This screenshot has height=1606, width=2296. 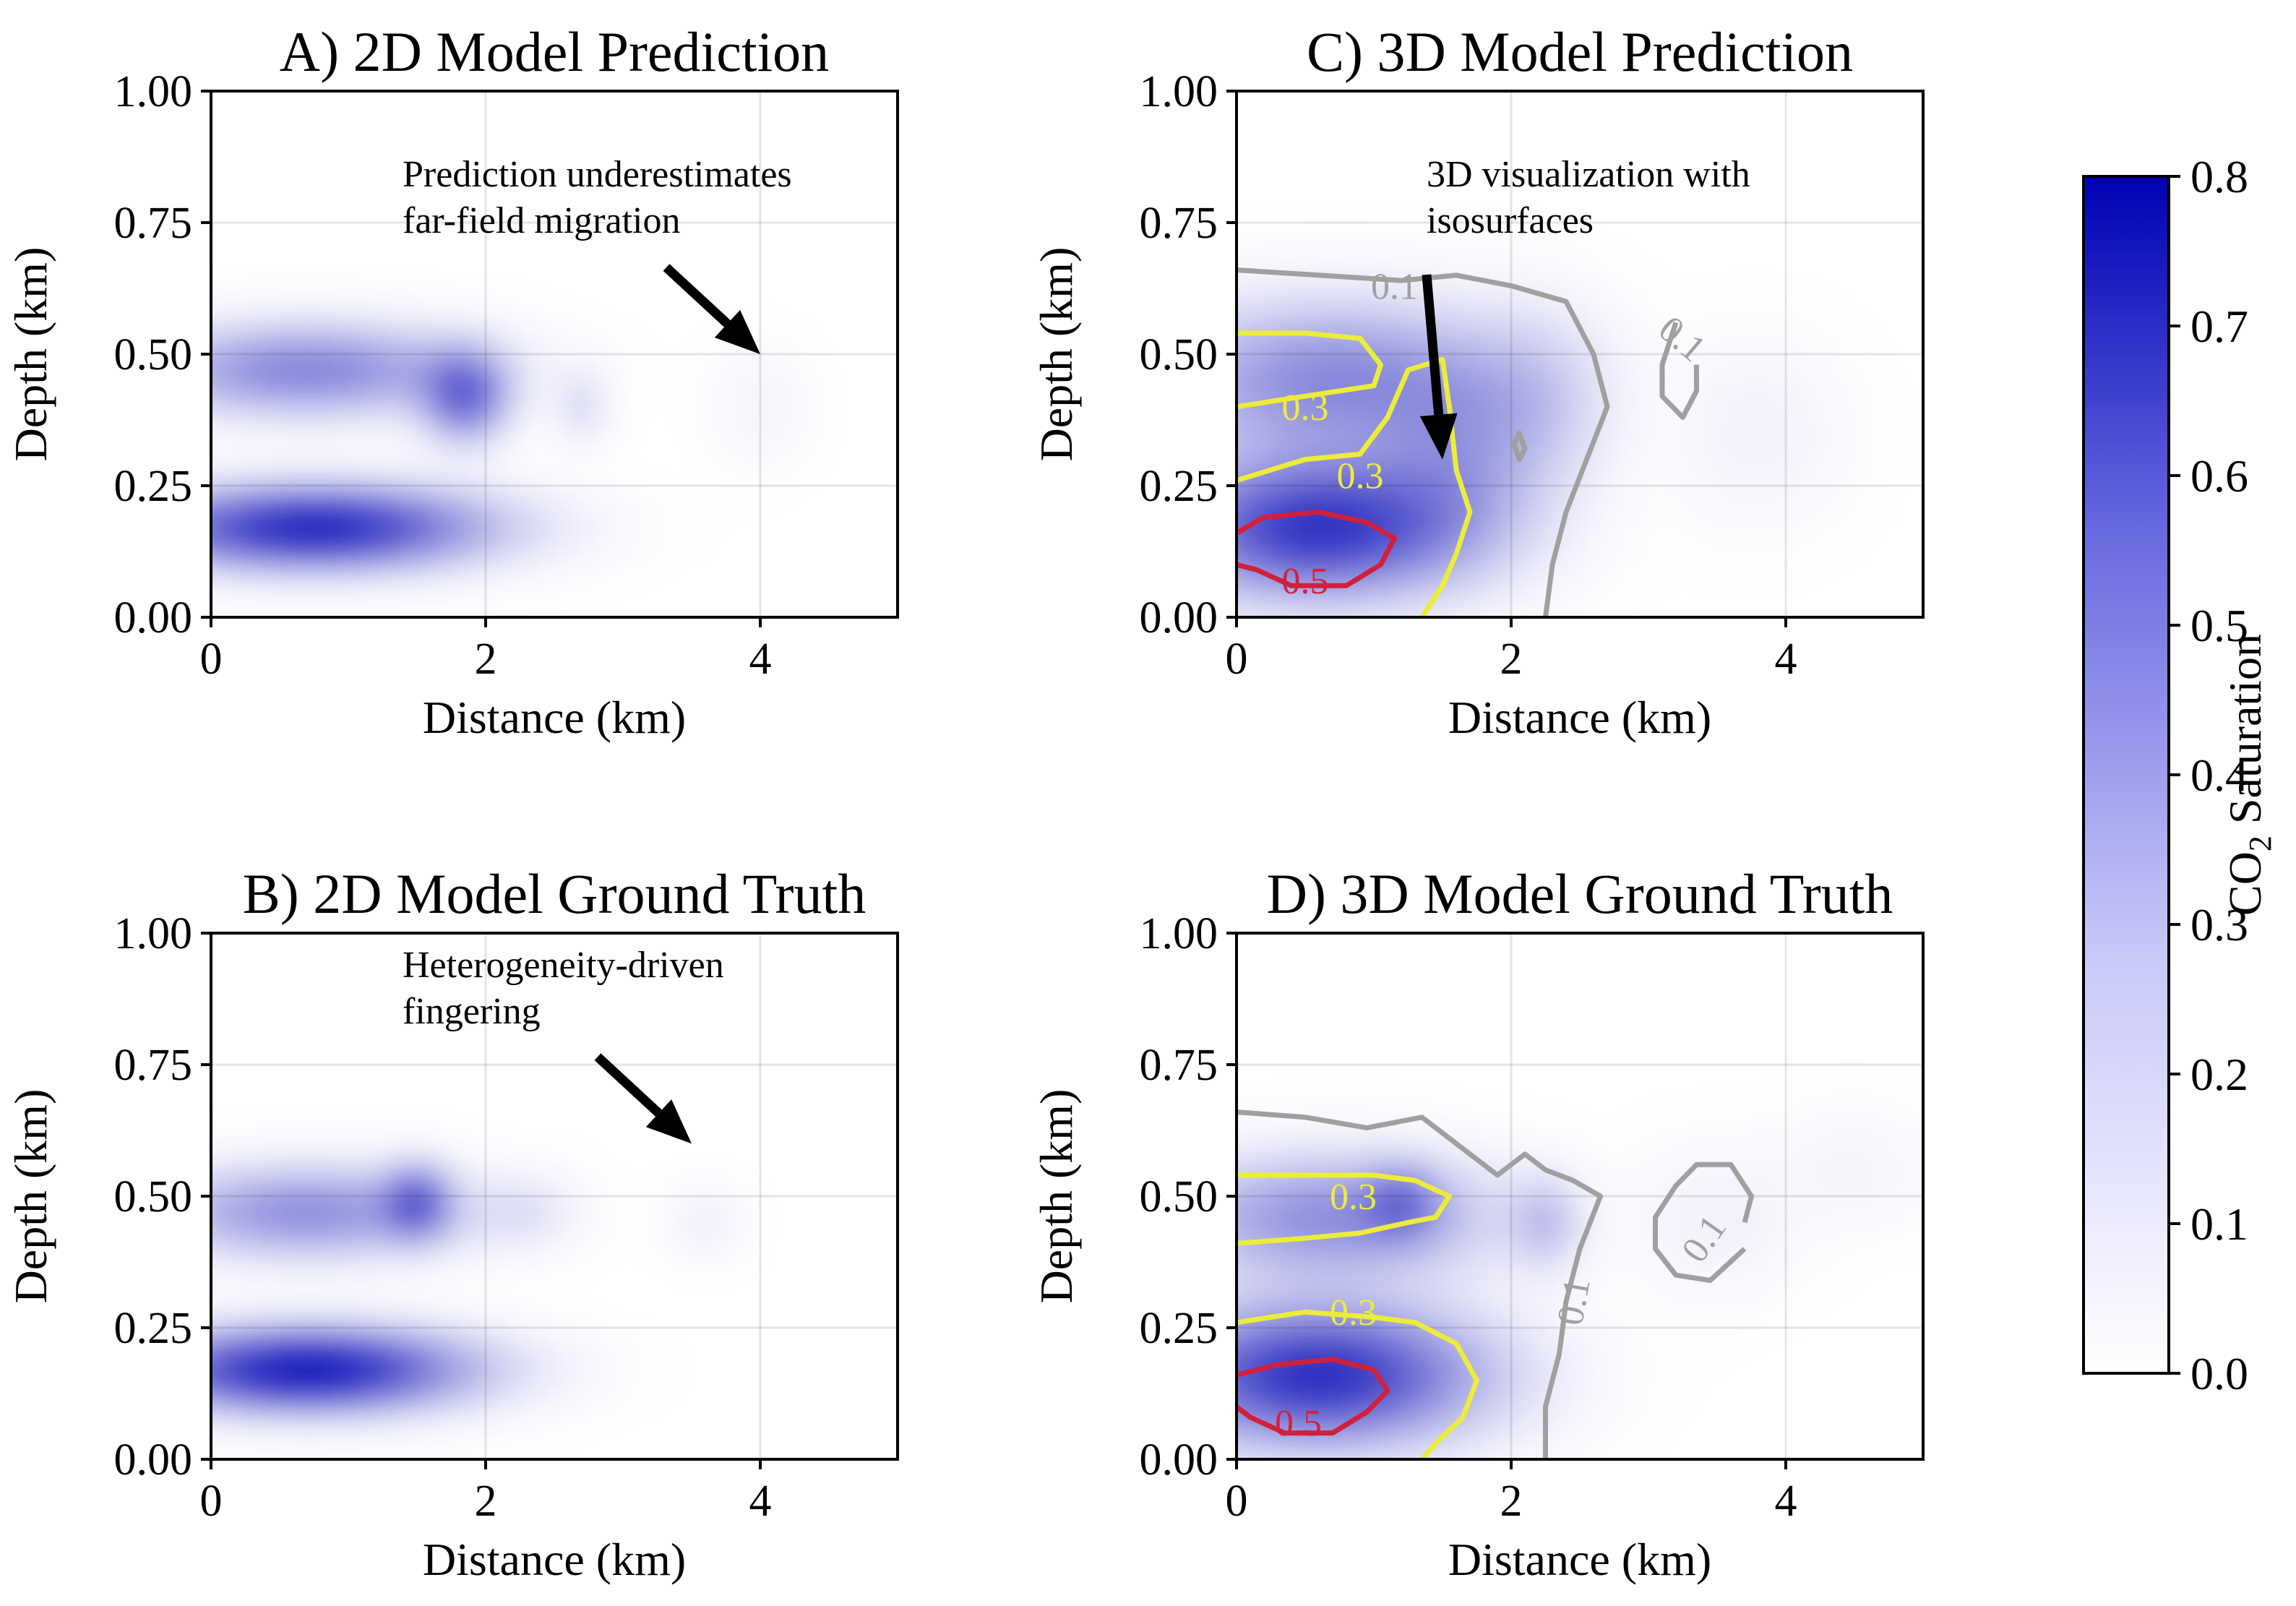 I want to click on colorbar-tick-label: 0.4, so click(x=2219, y=775).